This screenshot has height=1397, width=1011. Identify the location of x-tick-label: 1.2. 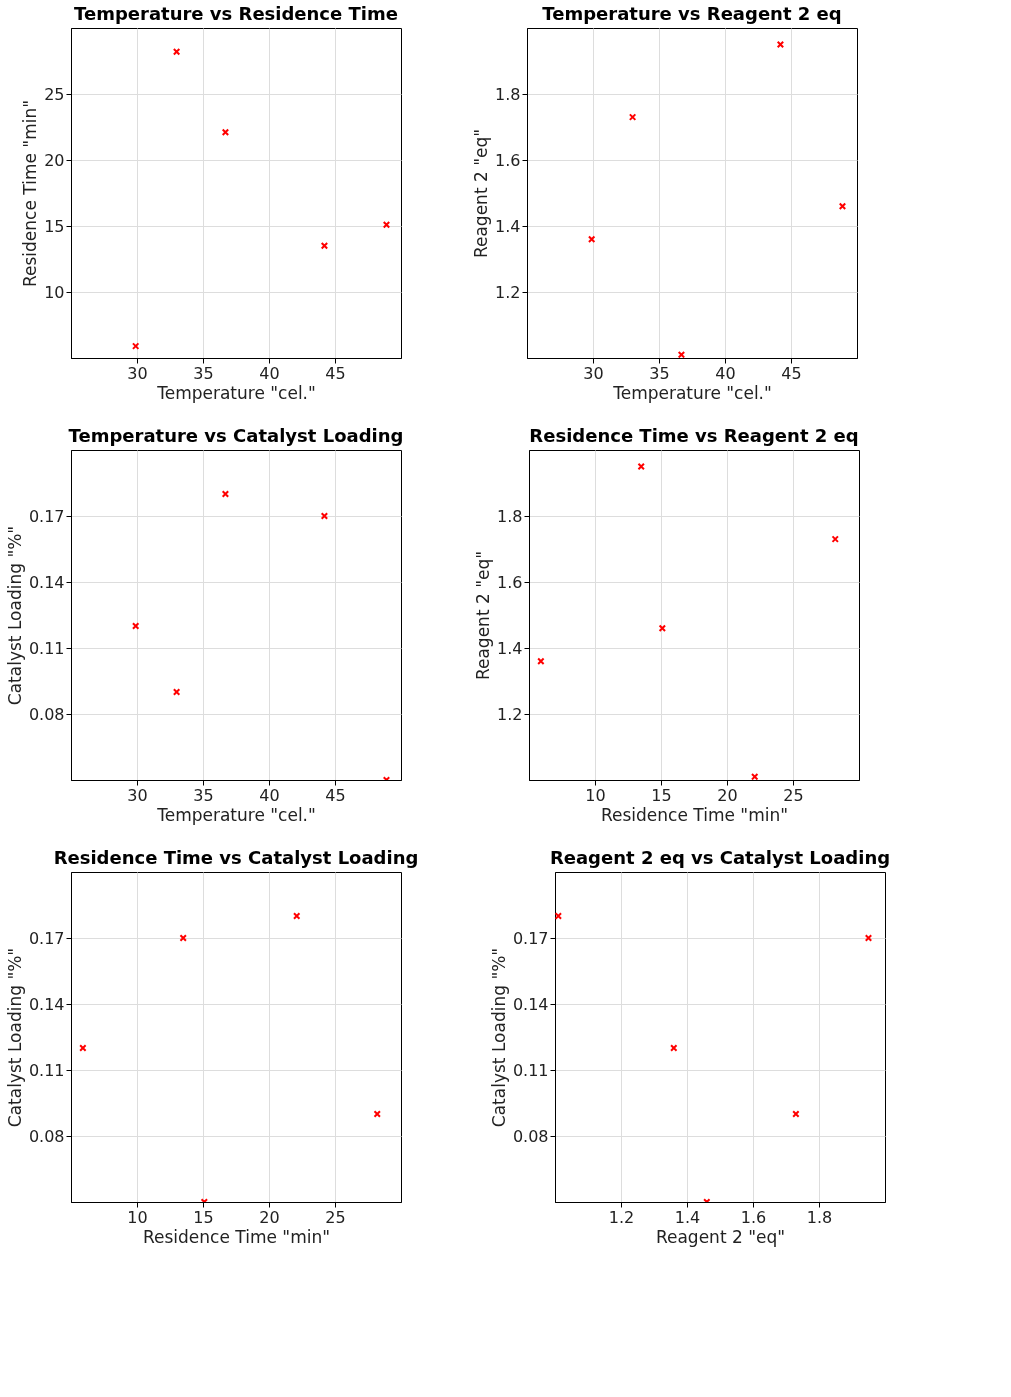
(621, 1217).